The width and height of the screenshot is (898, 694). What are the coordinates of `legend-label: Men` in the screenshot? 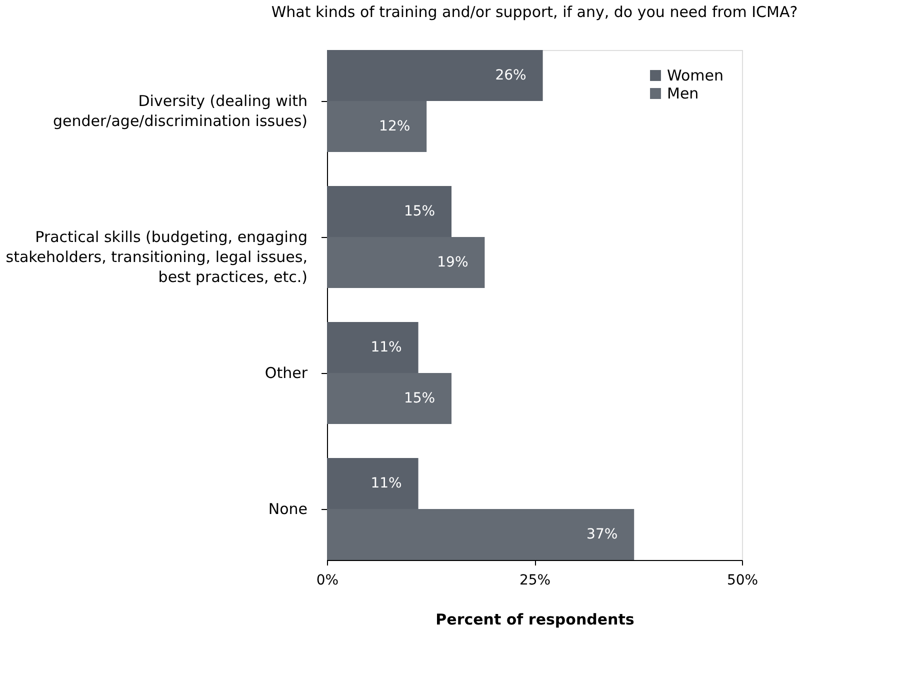 It's located at (683, 93).